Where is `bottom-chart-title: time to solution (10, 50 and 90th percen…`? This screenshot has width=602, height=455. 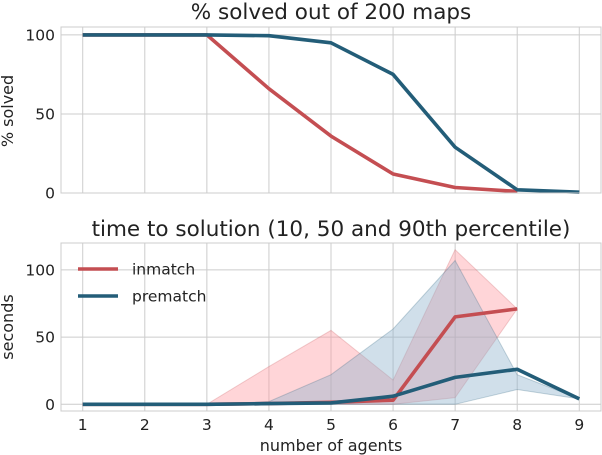
bottom-chart-title: time to solution (10, 50 and 90th percen… is located at coordinates (331, 229).